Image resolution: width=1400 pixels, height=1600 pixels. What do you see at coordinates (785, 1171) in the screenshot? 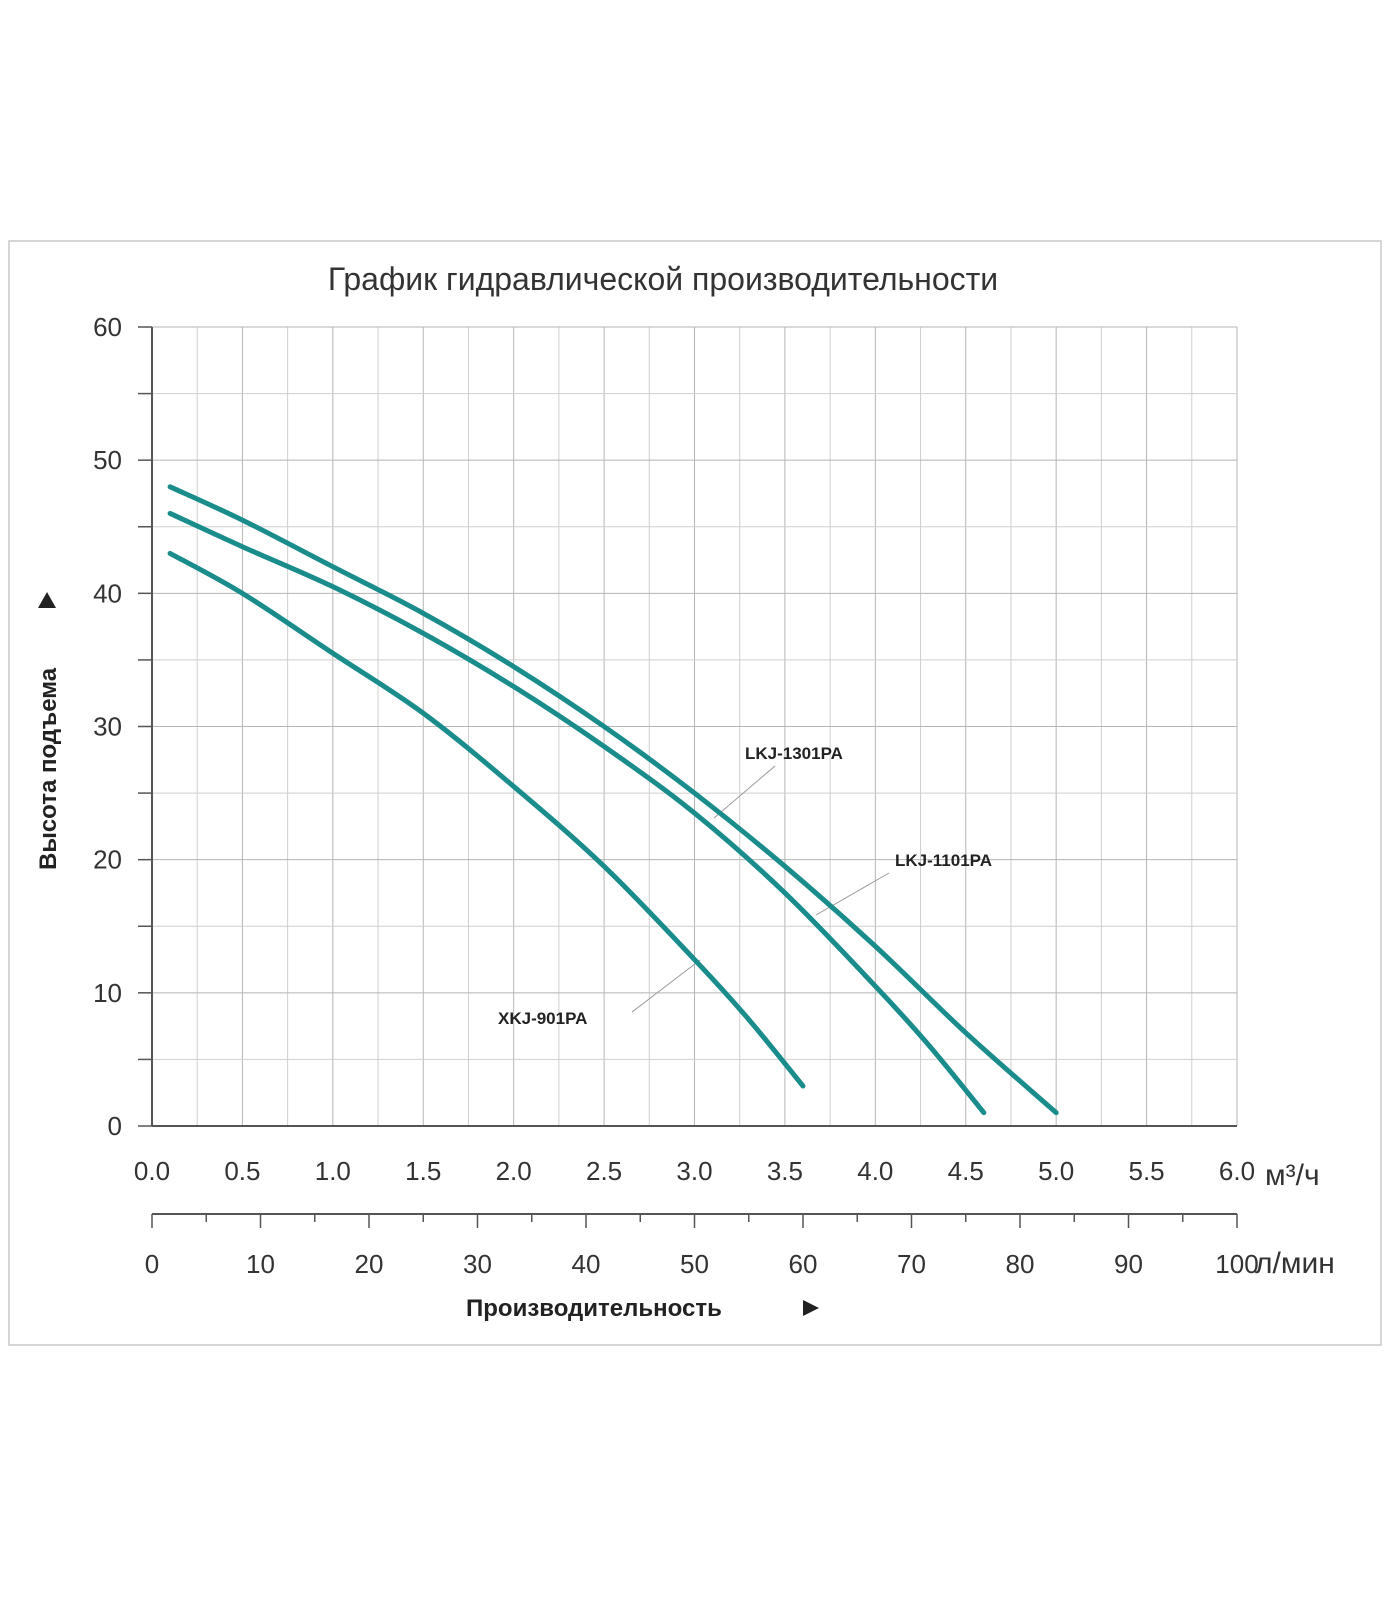
I see `x-tick-label: 3.5` at bounding box center [785, 1171].